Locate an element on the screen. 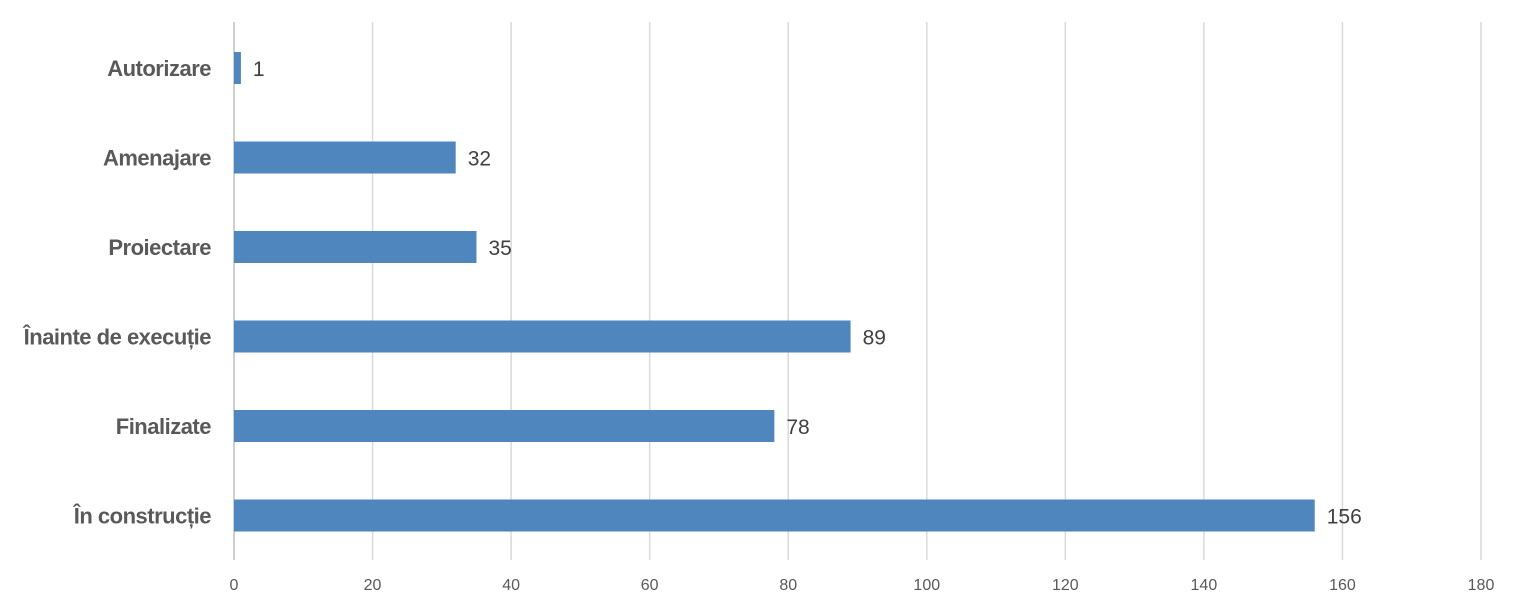 This screenshot has width=1519, height=608. category-label: Înainte de execuție is located at coordinates (117, 337).